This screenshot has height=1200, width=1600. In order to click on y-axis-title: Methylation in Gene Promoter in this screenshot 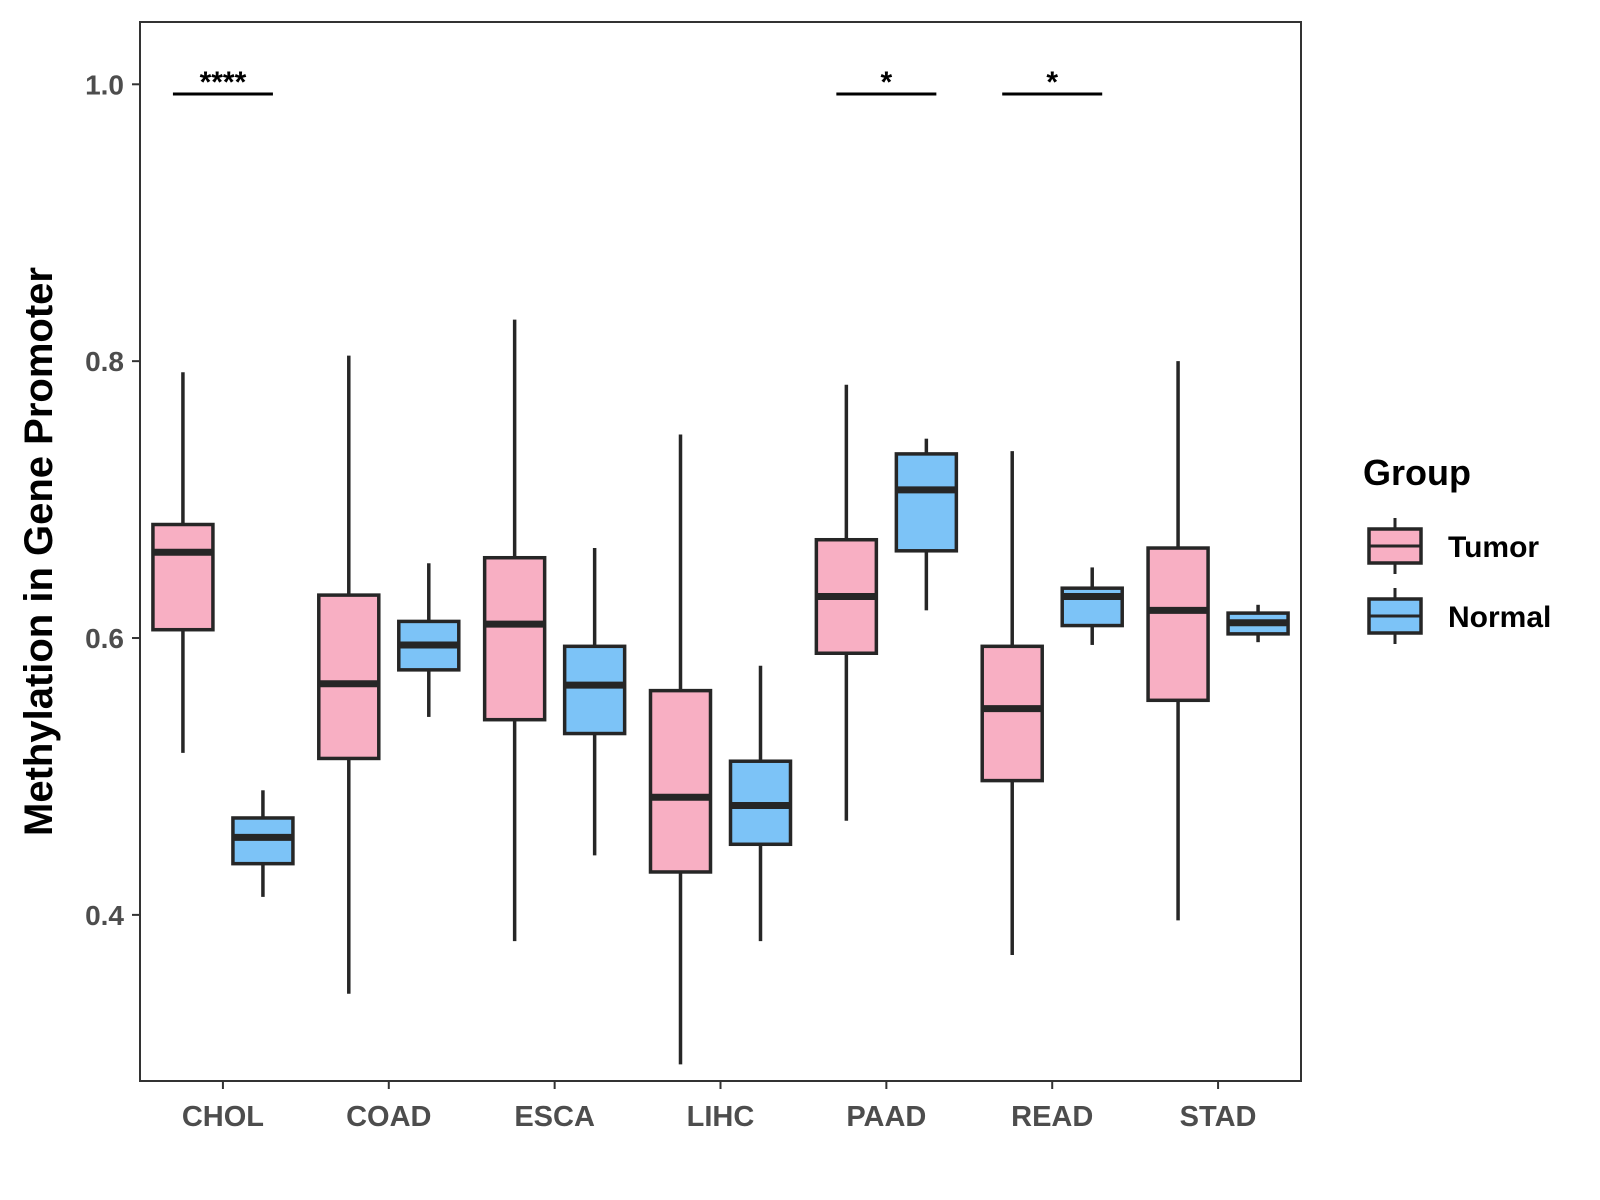, I will do `click(39, 551)`.